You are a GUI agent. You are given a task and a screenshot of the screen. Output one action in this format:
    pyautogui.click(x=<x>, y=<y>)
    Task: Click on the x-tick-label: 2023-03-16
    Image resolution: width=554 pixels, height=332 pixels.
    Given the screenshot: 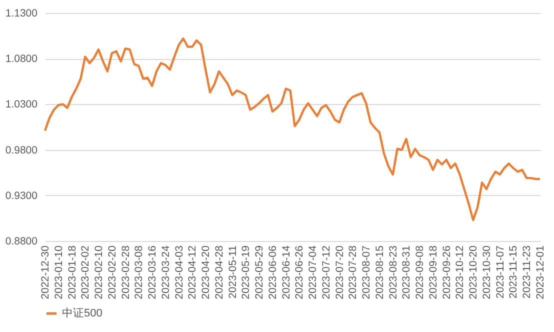 What is the action you would take?
    pyautogui.click(x=152, y=272)
    